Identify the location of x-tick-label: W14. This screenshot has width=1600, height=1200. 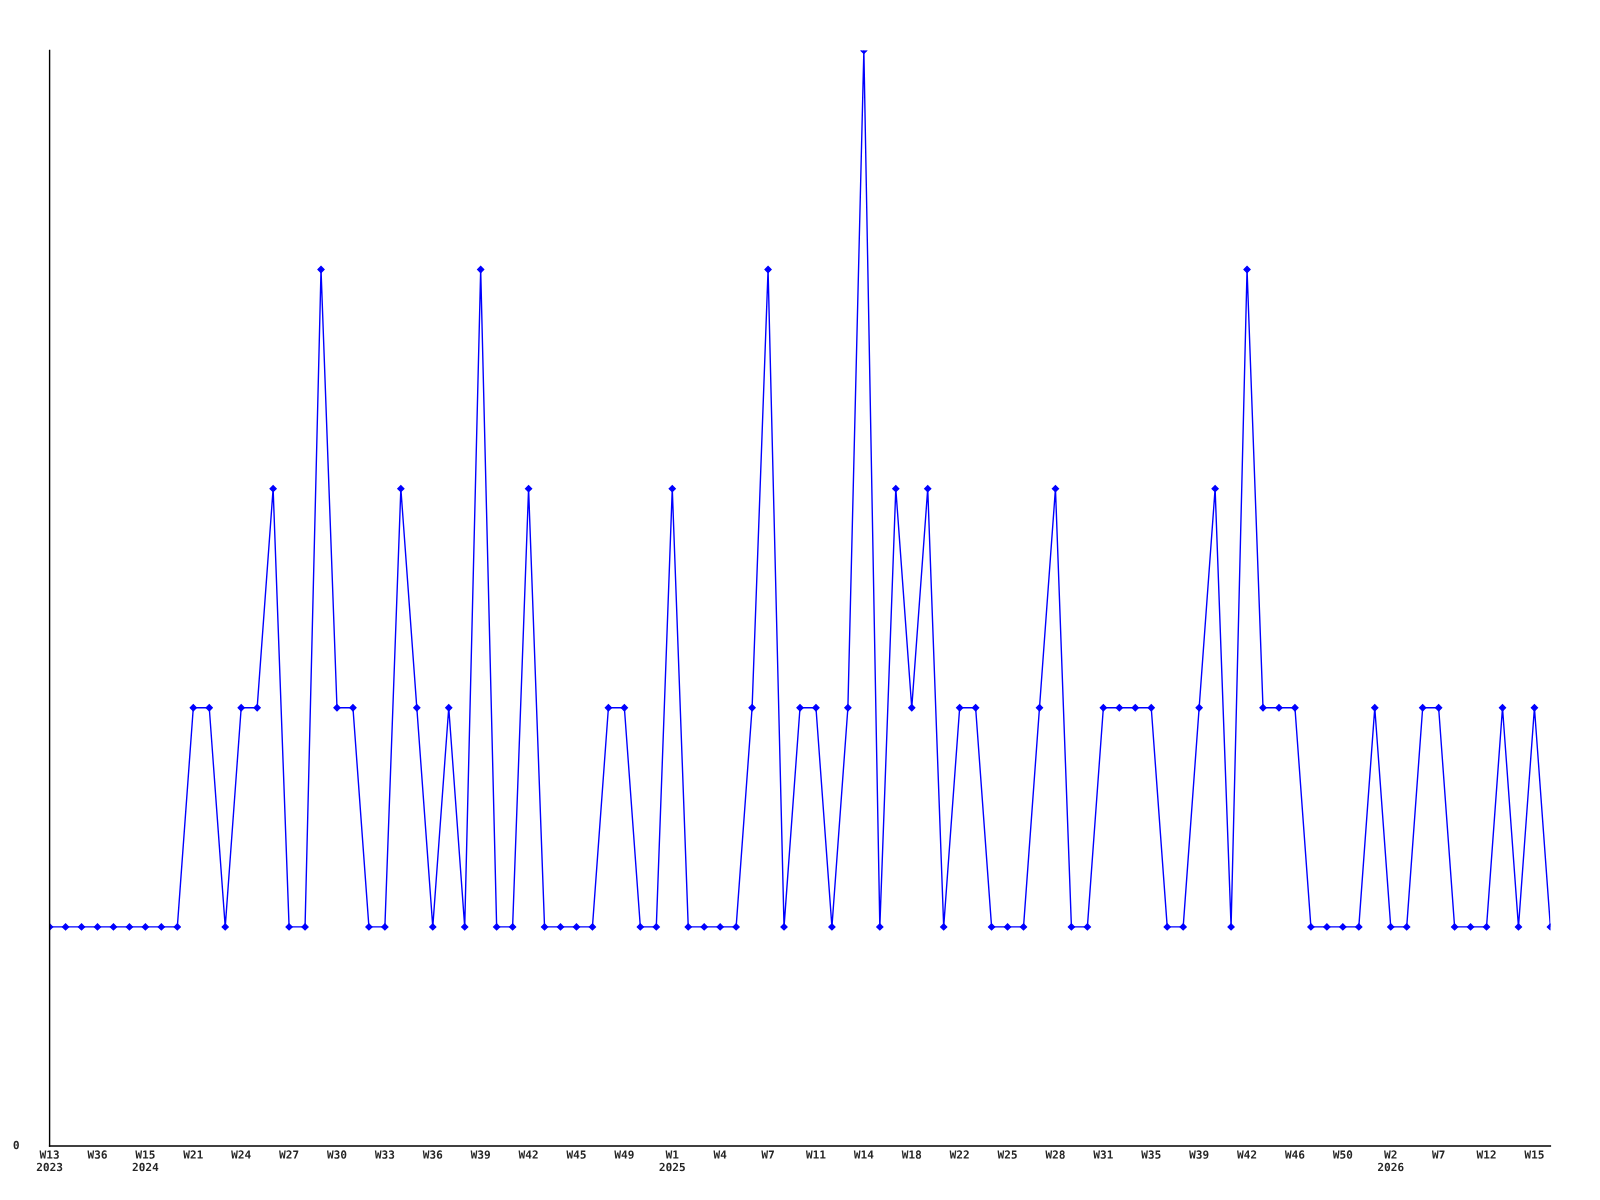
(863, 1154).